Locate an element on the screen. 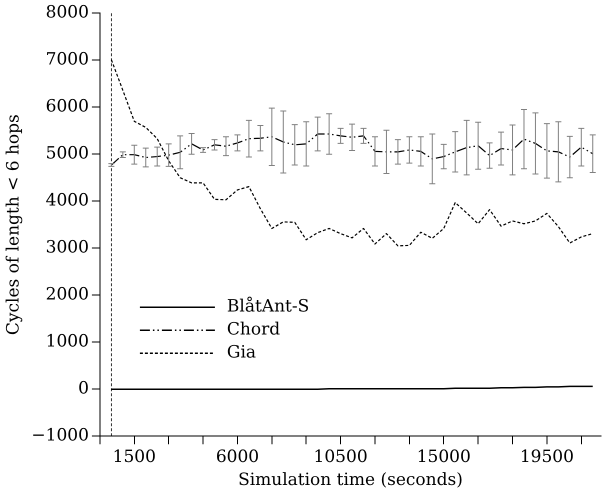  y-tick-label: 2000 is located at coordinates (67, 294).